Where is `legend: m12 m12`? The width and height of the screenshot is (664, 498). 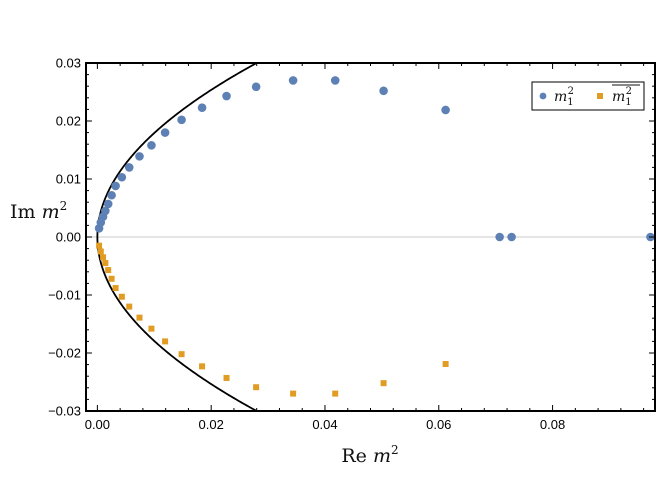
legend: m12 m12 is located at coordinates (588, 96).